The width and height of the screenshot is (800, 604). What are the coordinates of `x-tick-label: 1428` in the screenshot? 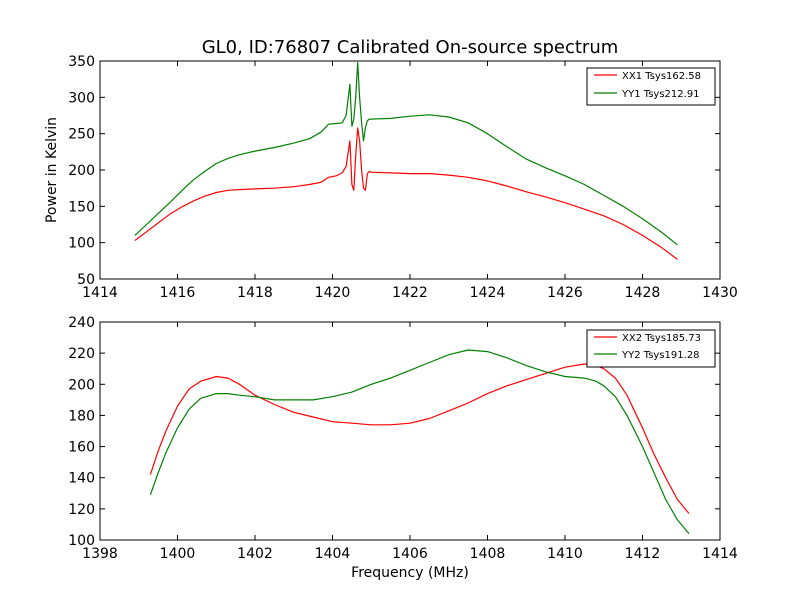 It's located at (643, 293).